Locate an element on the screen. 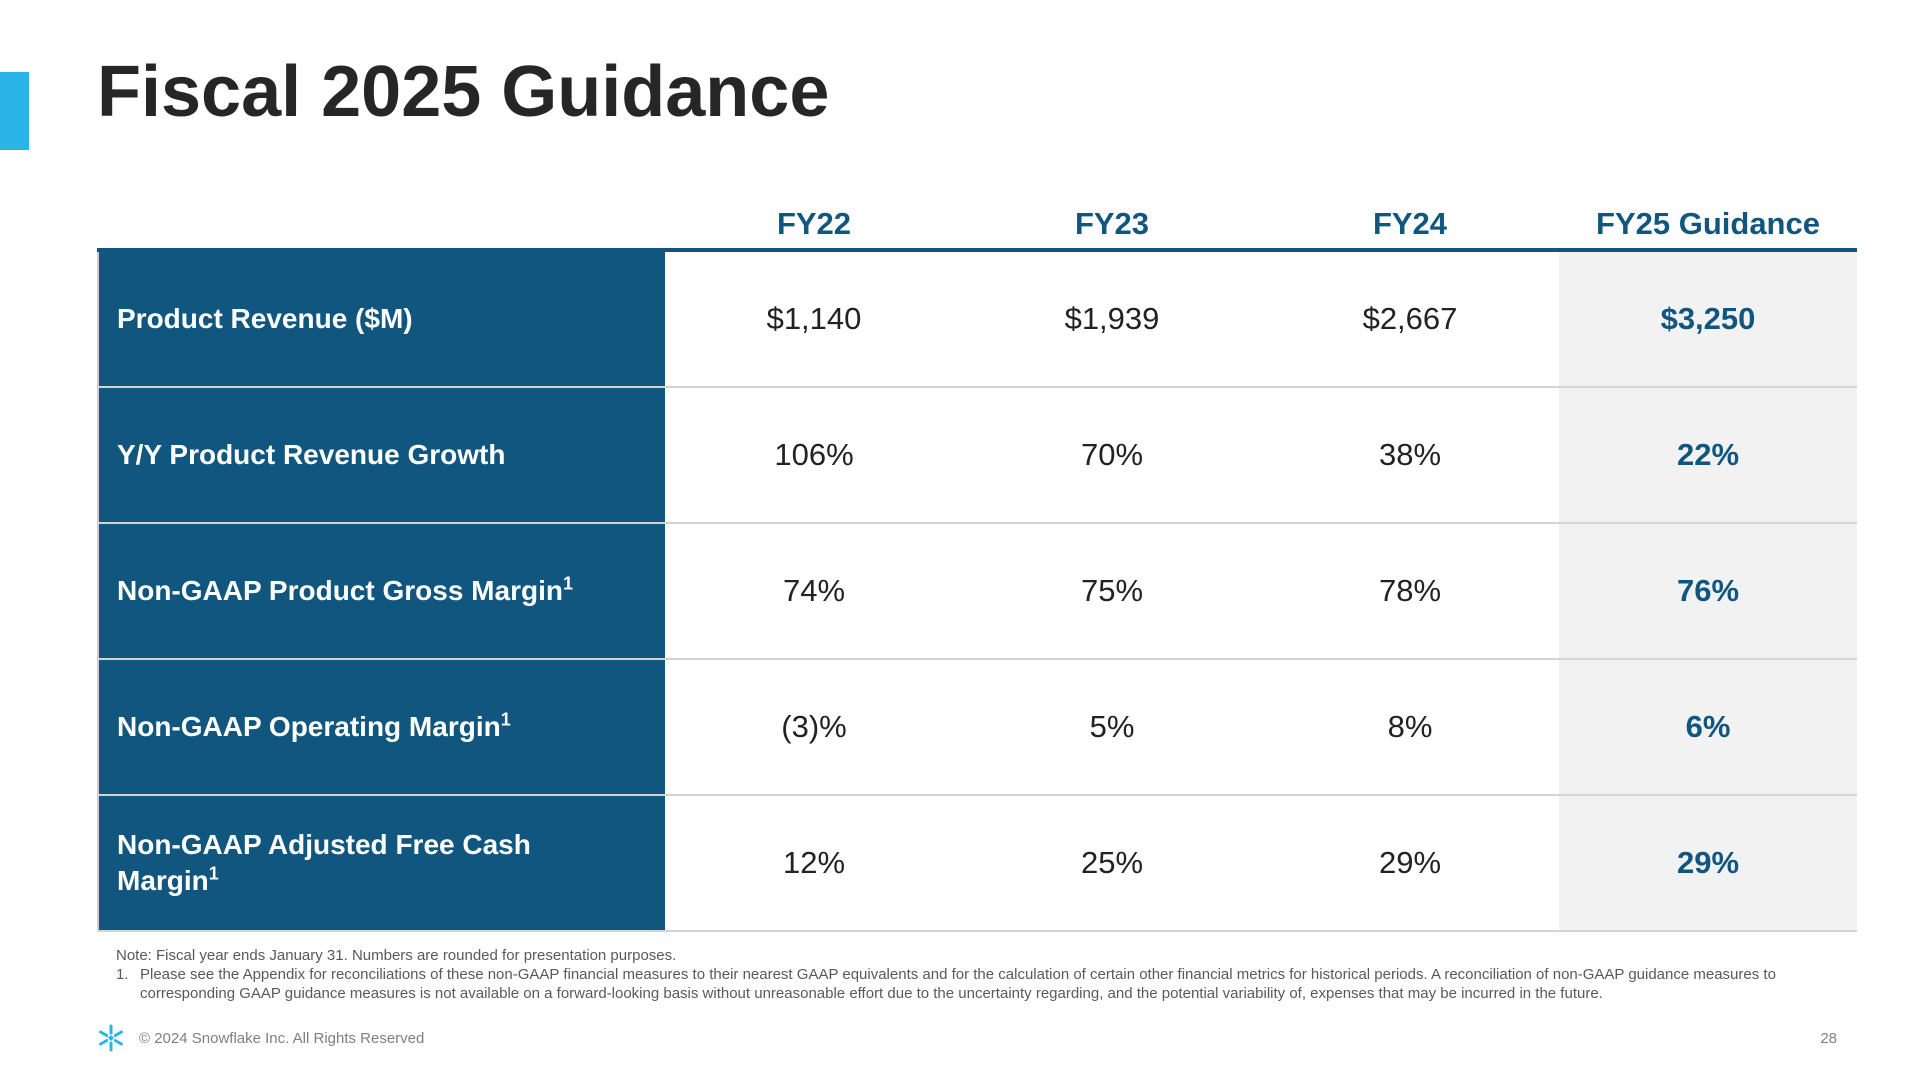 The width and height of the screenshot is (1920, 1080). table-cell: 25% is located at coordinates (1112, 862).